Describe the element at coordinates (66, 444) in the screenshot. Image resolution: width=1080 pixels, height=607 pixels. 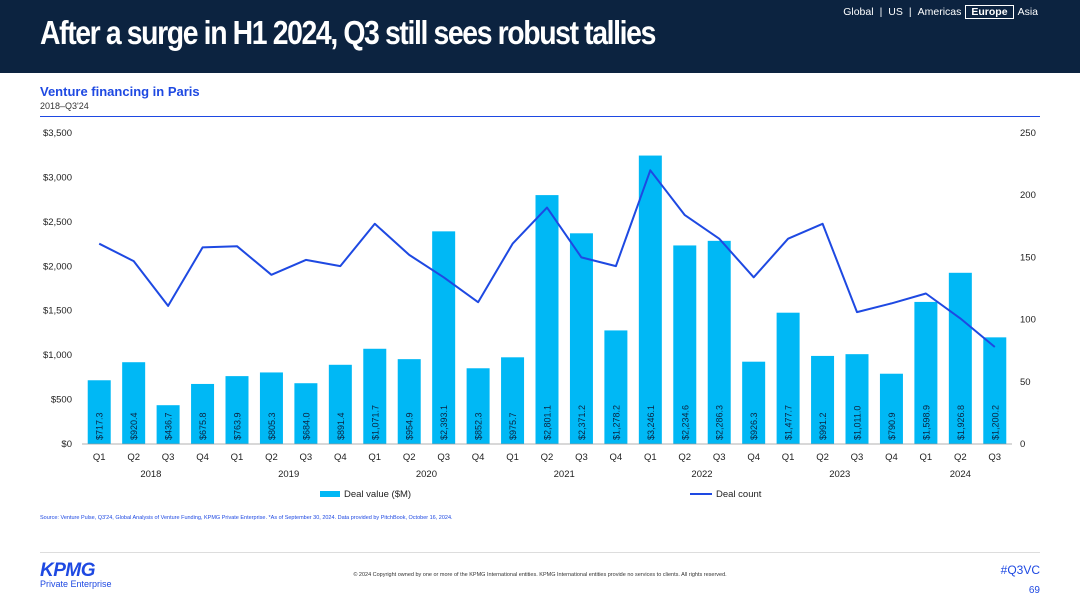
I see `y-left-tick-label: $0` at that location.